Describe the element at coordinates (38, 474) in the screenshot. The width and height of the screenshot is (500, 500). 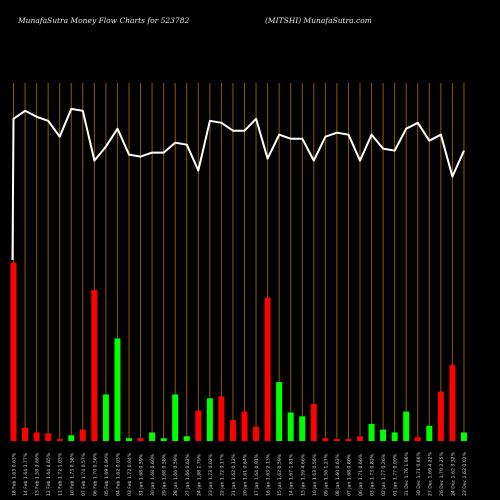
I see `tick-label-2: 13 Feb 1.58 3.66%` at that location.